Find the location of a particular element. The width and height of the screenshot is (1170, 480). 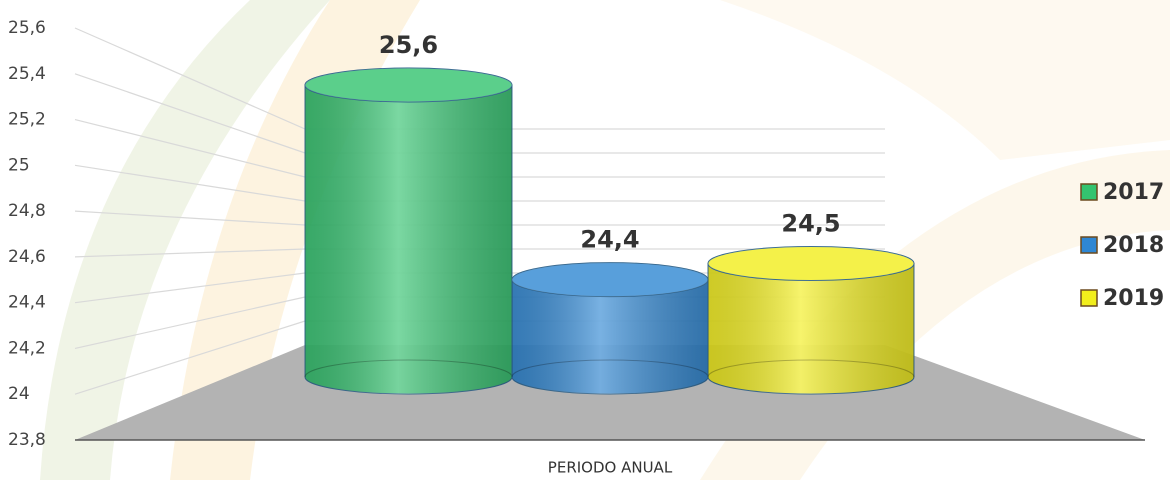

legend-label: 2019 is located at coordinates (1133, 298).